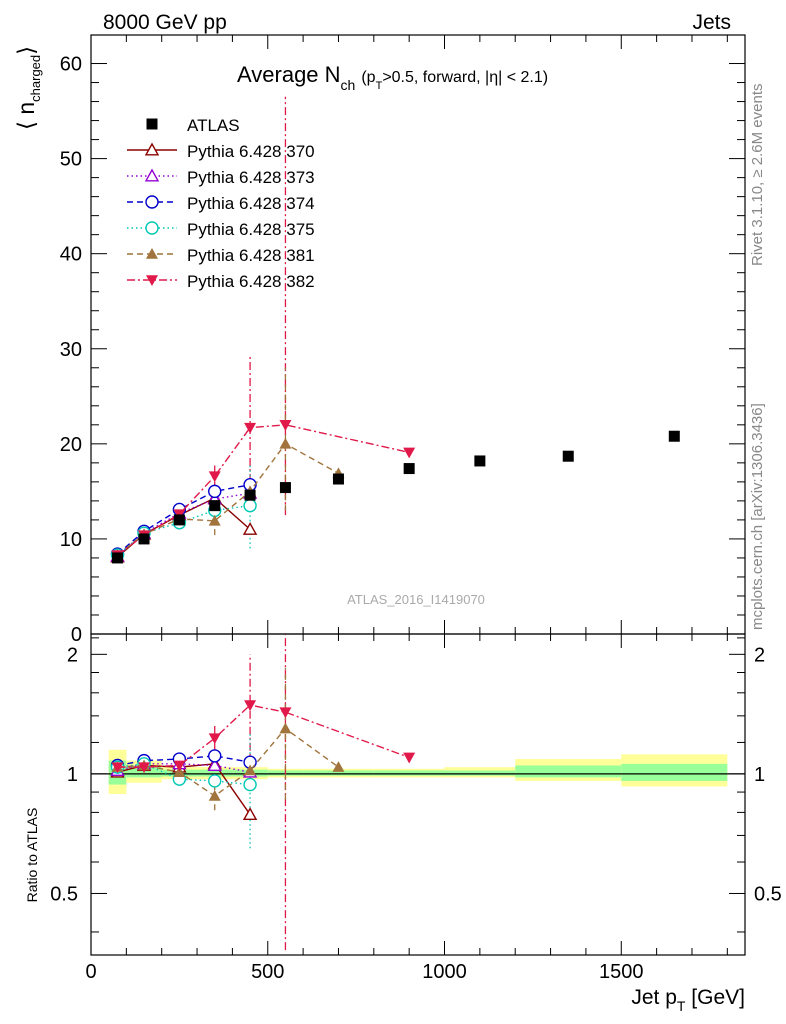  I want to click on legend-entry-4: Pythia 6.428 381, so click(221, 255).